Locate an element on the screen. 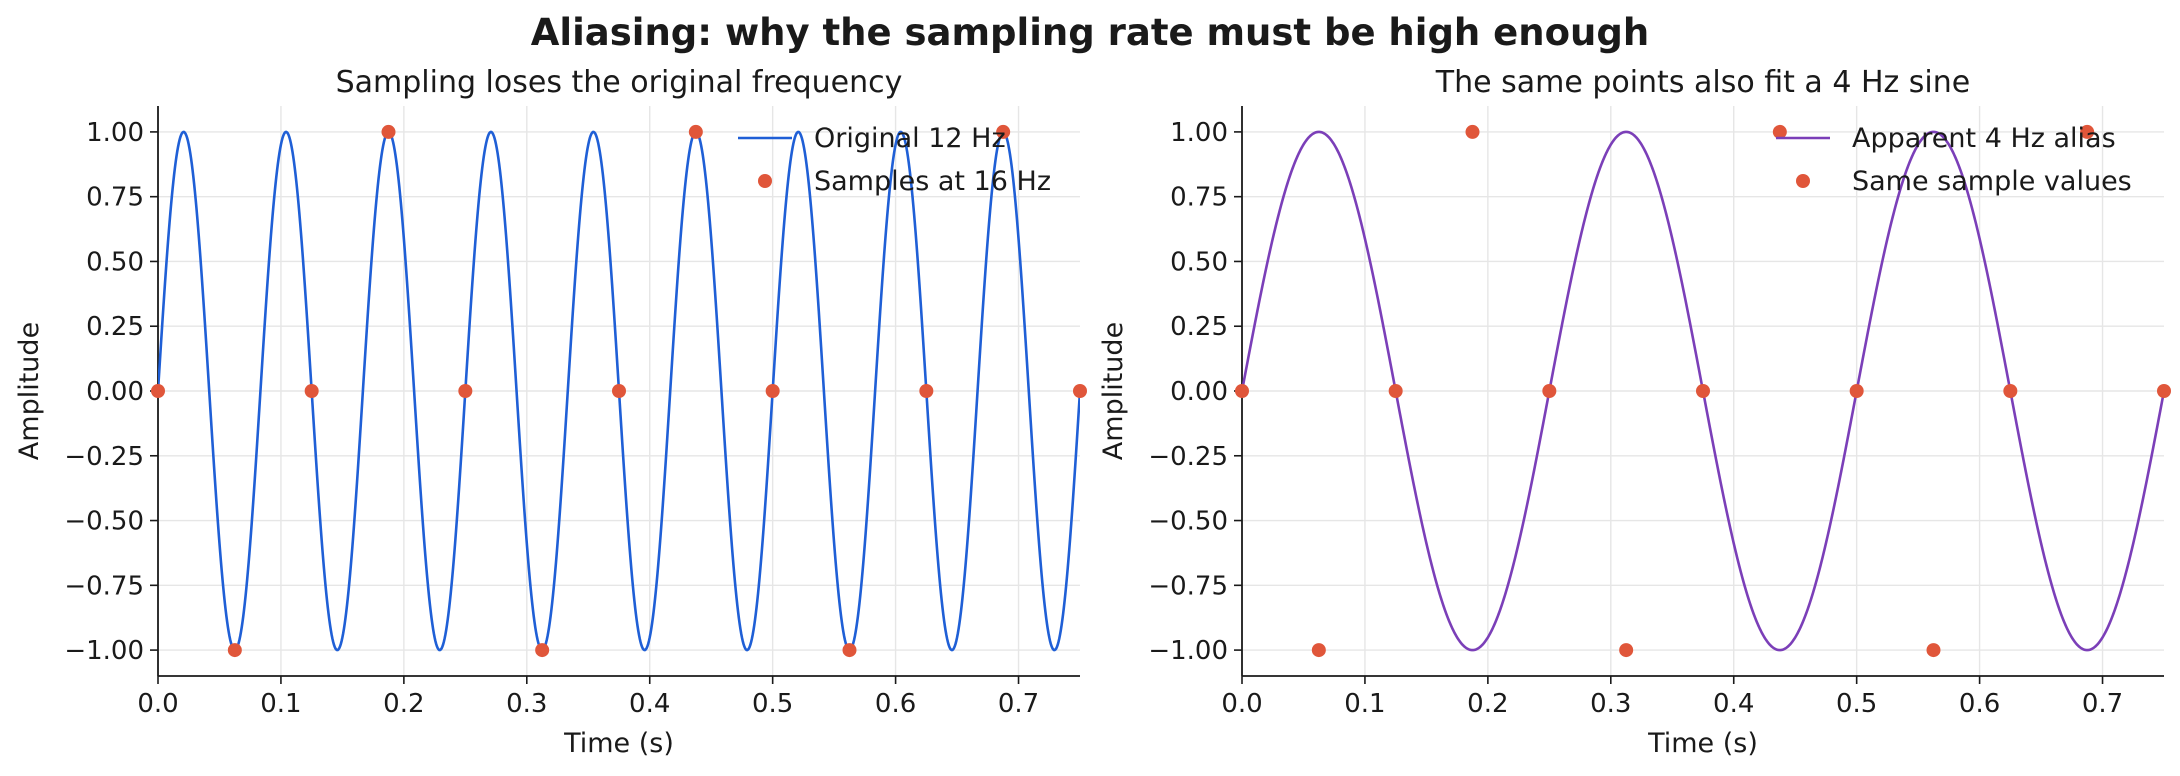 This screenshot has width=2180, height=776. legend: Original 12 Hz Samples at 16 Hz is located at coordinates (894, 160).